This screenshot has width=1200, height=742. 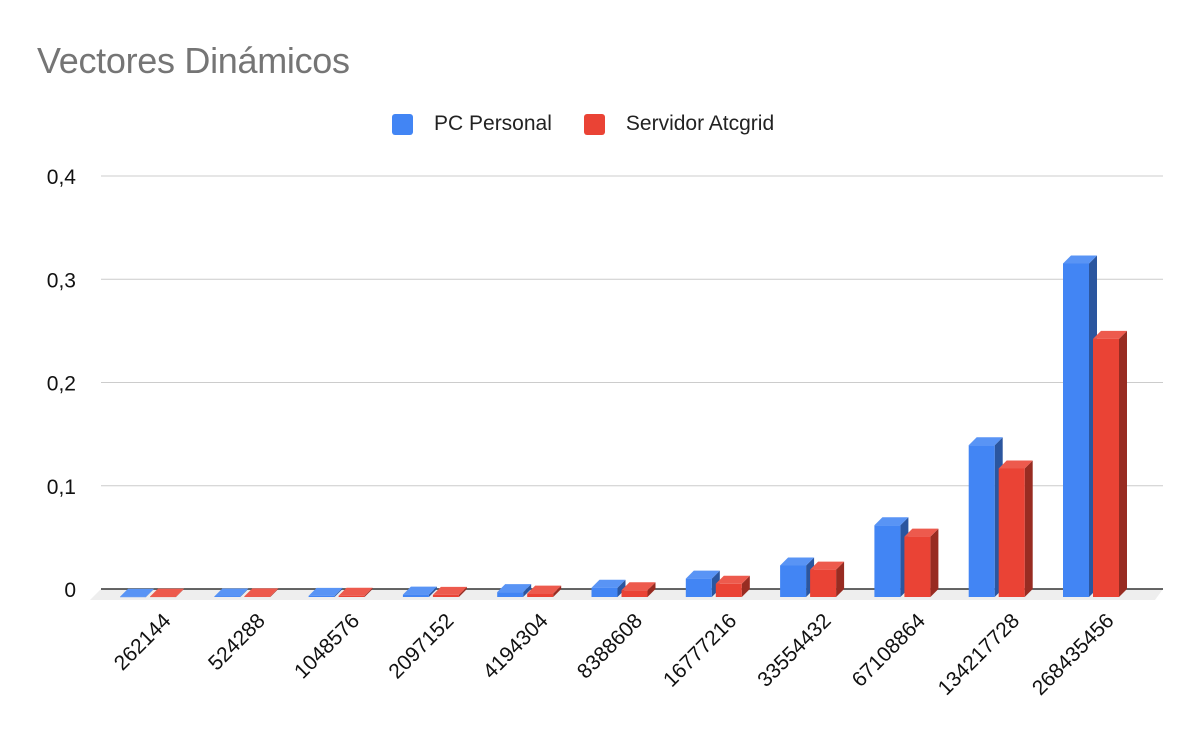 What do you see at coordinates (193, 60) in the screenshot?
I see `chart-title: Vectores Dinámicos` at bounding box center [193, 60].